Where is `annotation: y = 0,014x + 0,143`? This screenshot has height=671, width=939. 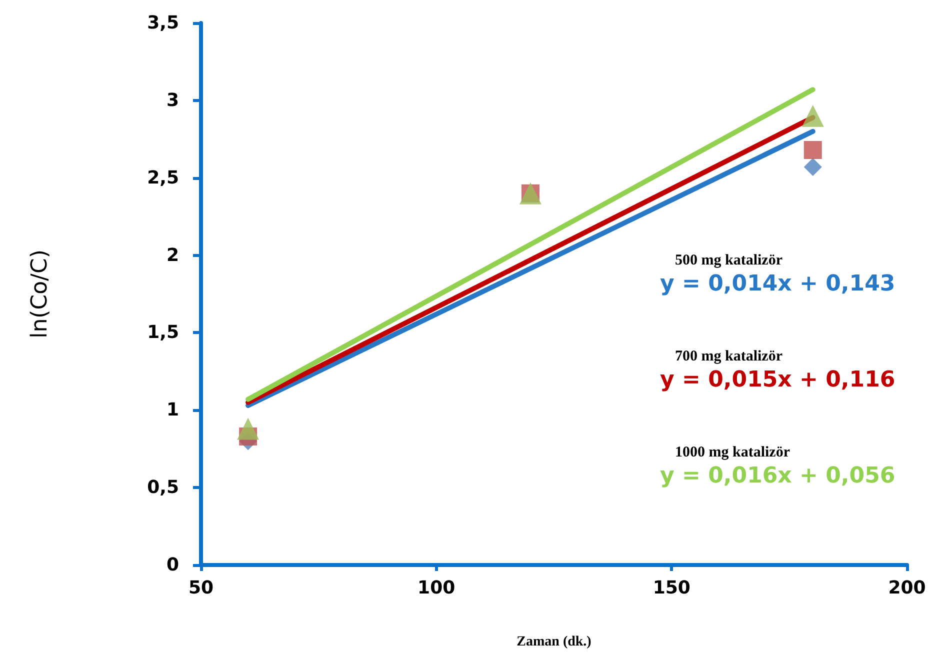 annotation: y = 0,014x + 0,143 is located at coordinates (778, 284).